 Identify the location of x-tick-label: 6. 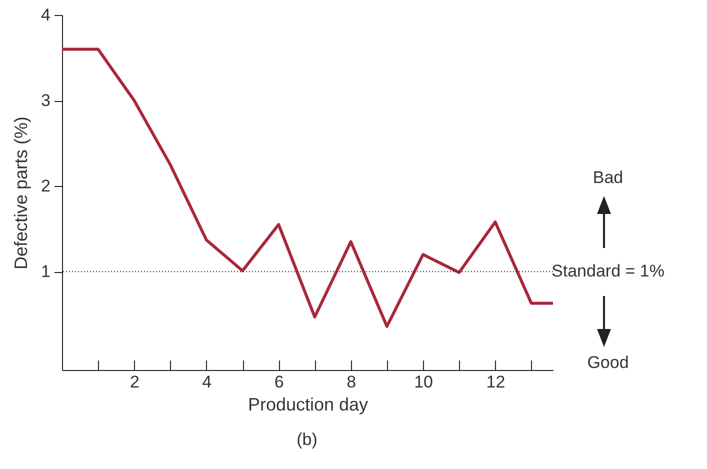
(279, 382).